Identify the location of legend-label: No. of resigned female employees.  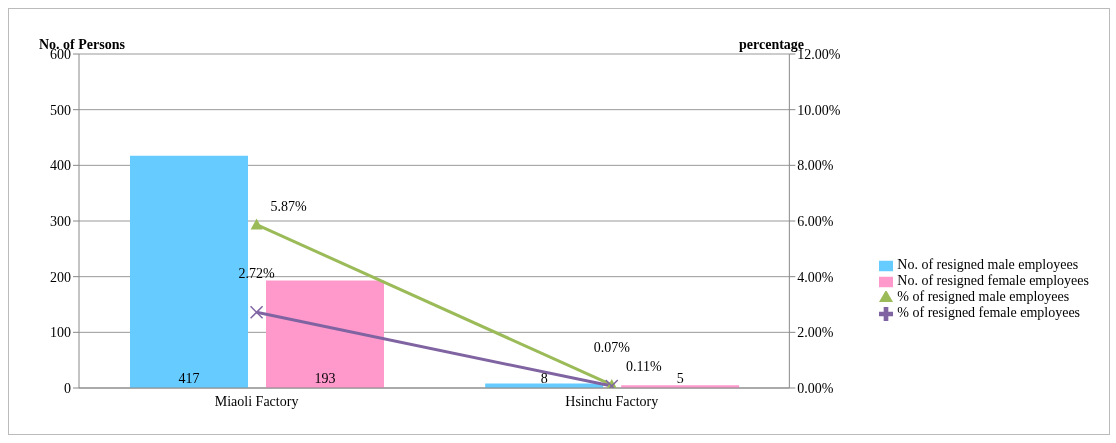
(993, 280).